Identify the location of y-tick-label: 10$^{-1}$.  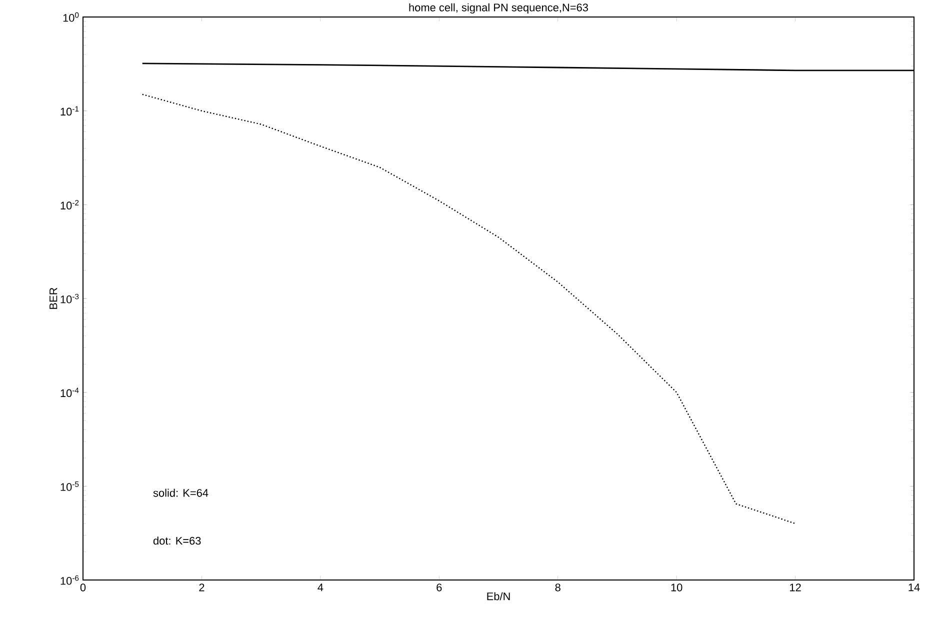
(69, 111).